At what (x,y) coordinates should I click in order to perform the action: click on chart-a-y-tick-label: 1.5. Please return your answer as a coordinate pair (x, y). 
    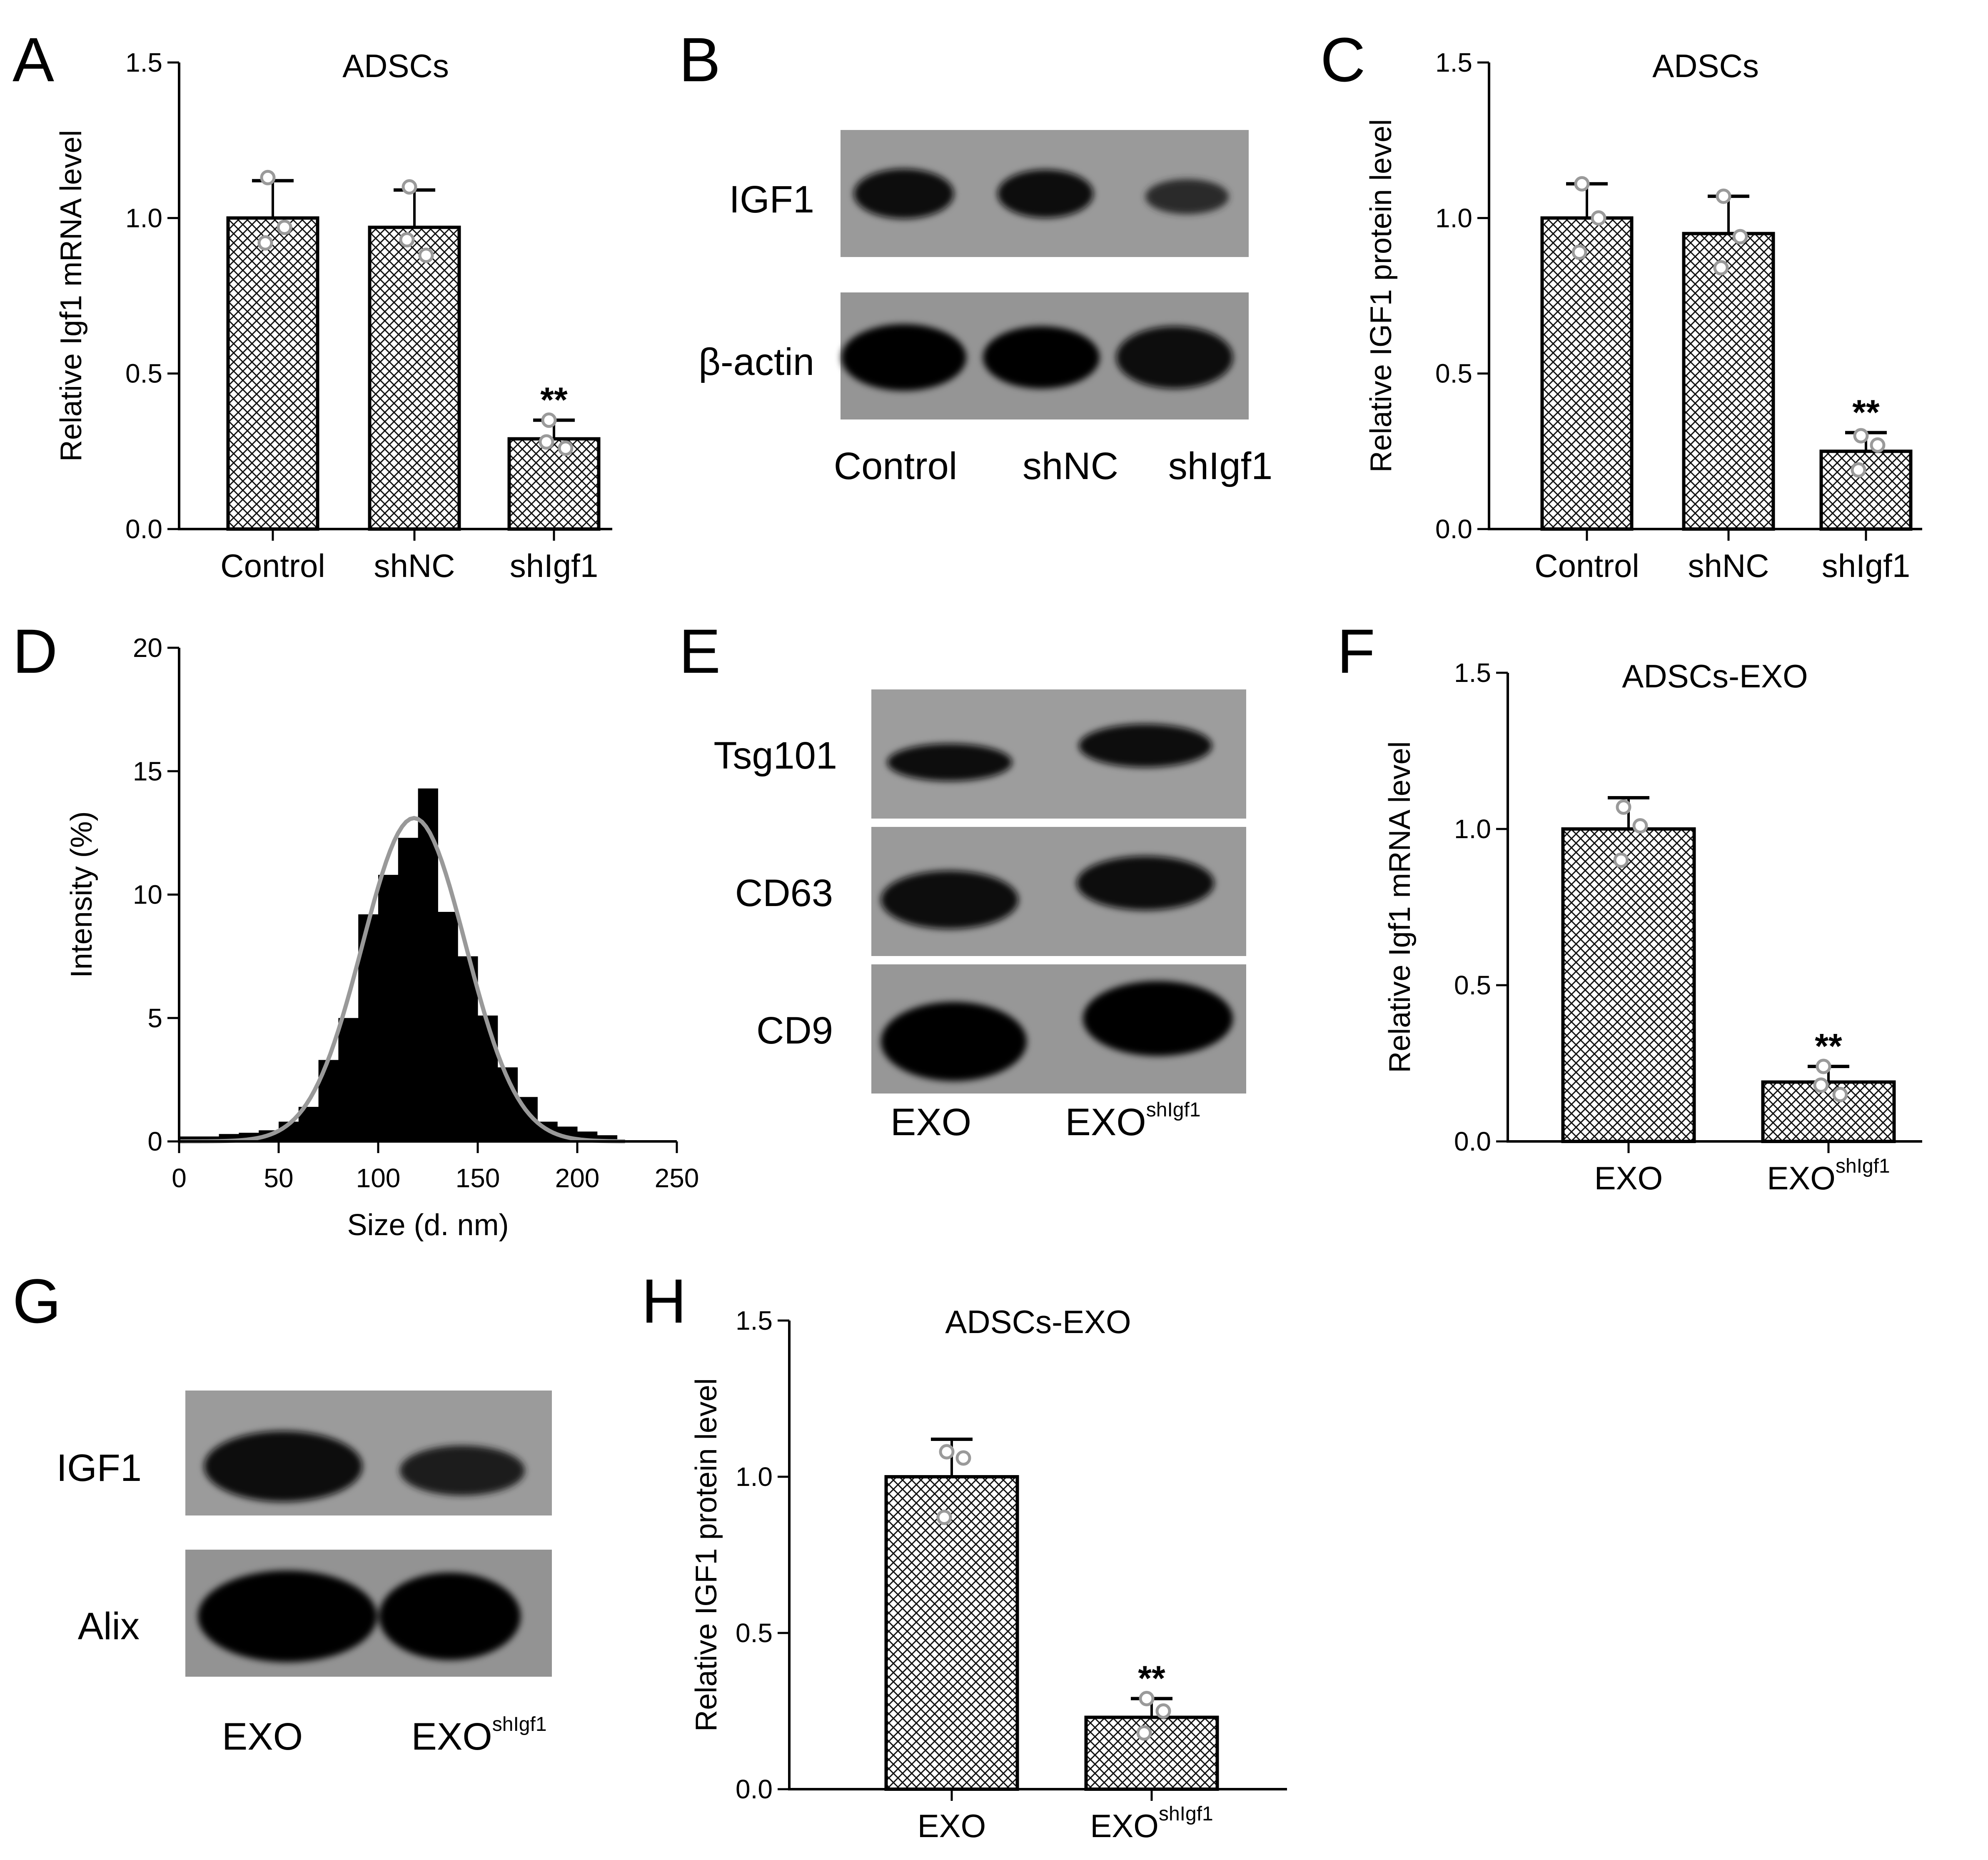
    Looking at the image, I should click on (143, 62).